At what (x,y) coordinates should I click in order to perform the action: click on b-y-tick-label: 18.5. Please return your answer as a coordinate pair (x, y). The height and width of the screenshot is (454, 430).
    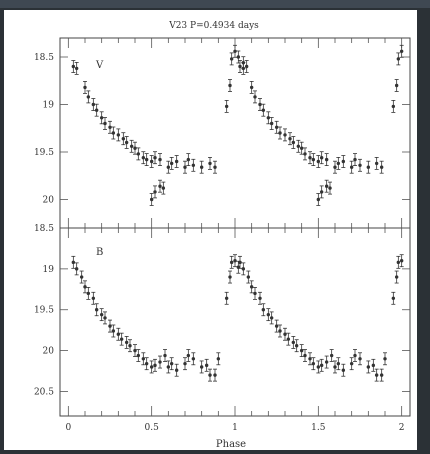
    Looking at the image, I should click on (44, 229).